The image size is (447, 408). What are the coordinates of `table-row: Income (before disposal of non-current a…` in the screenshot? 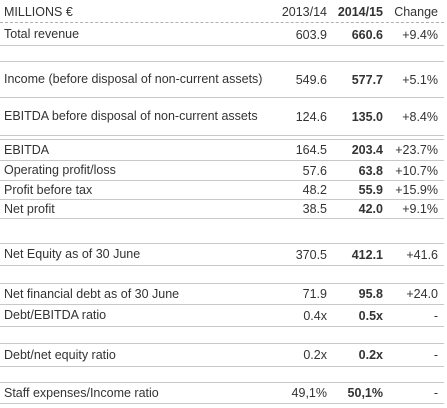 It's located at (222, 79).